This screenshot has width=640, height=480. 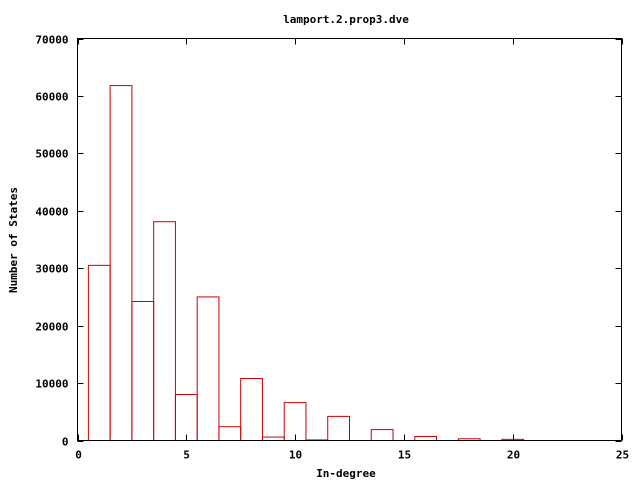 I want to click on x-tick-label: 15, so click(x=404, y=455).